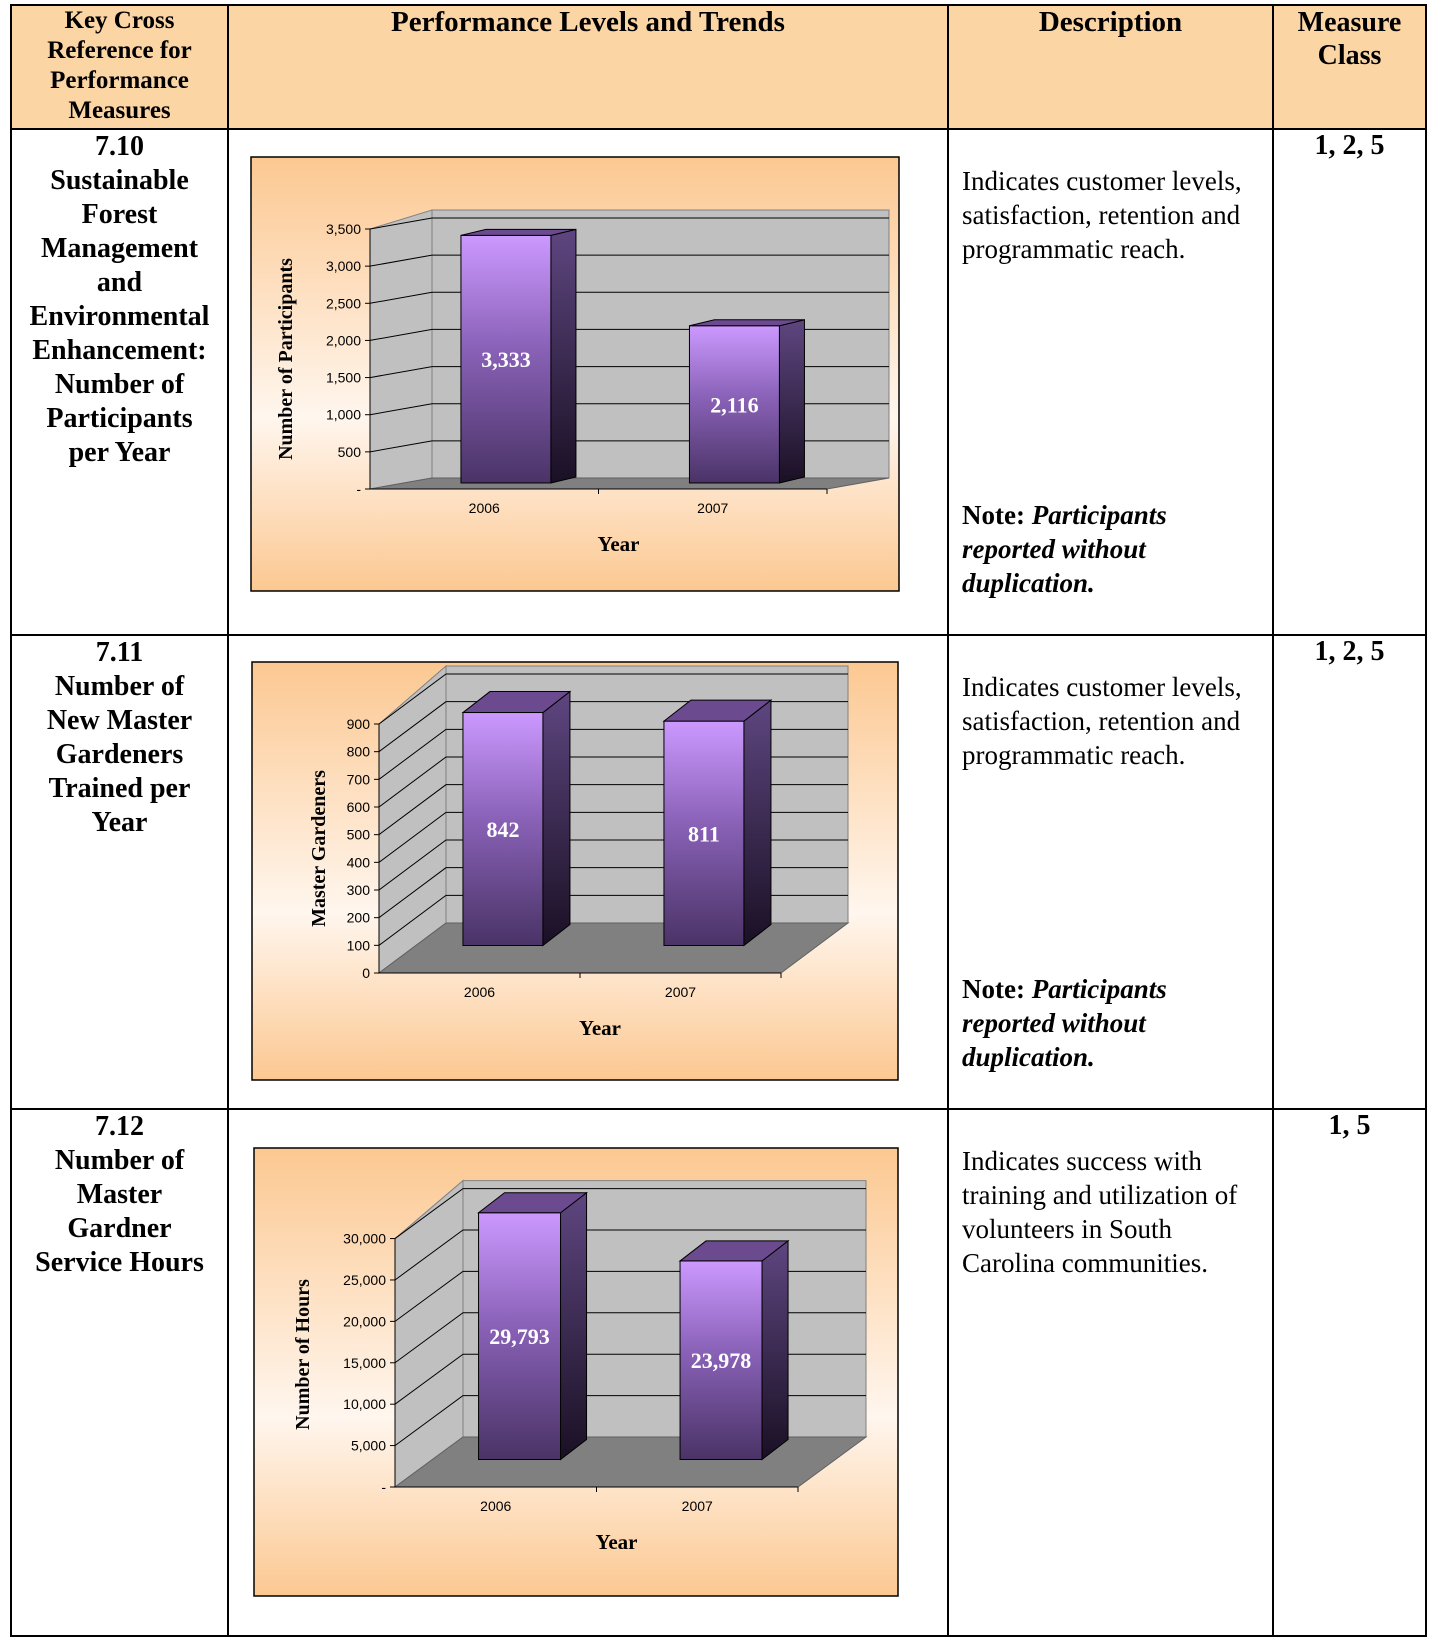  I want to click on ref-line: Sustainable, so click(119, 180).